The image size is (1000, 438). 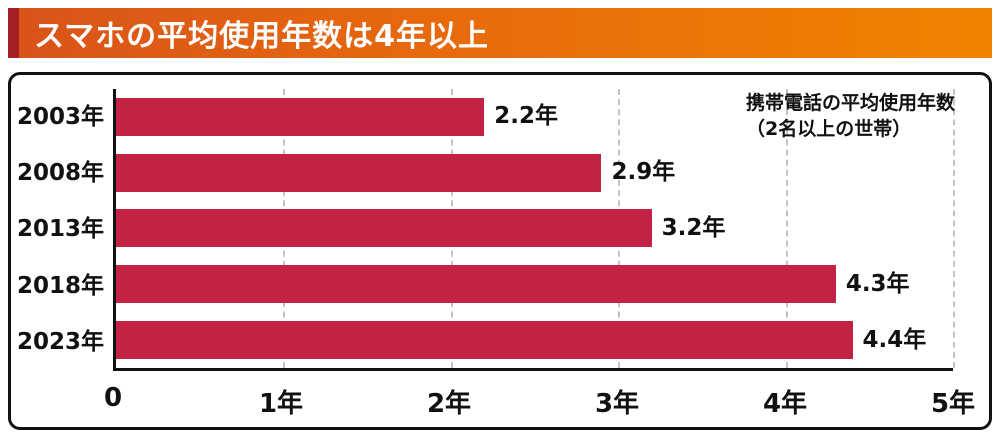 I want to click on y-axis-label: 2003年, so click(x=61, y=116).